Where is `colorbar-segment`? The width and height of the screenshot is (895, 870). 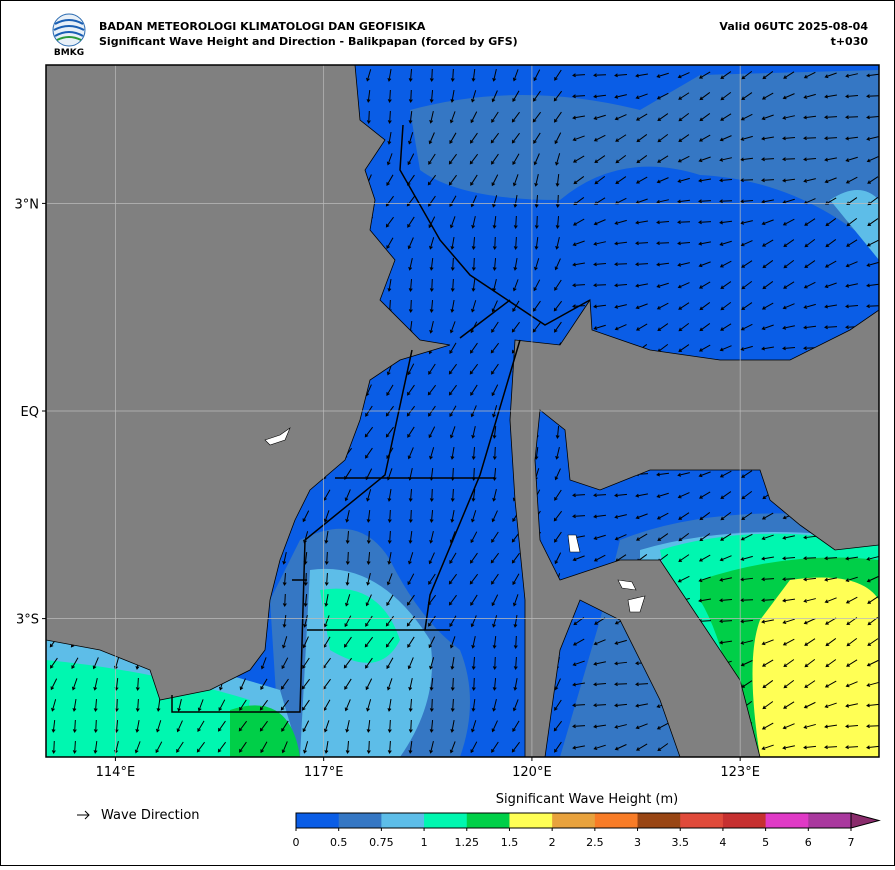
colorbar-segment is located at coordinates (659, 820).